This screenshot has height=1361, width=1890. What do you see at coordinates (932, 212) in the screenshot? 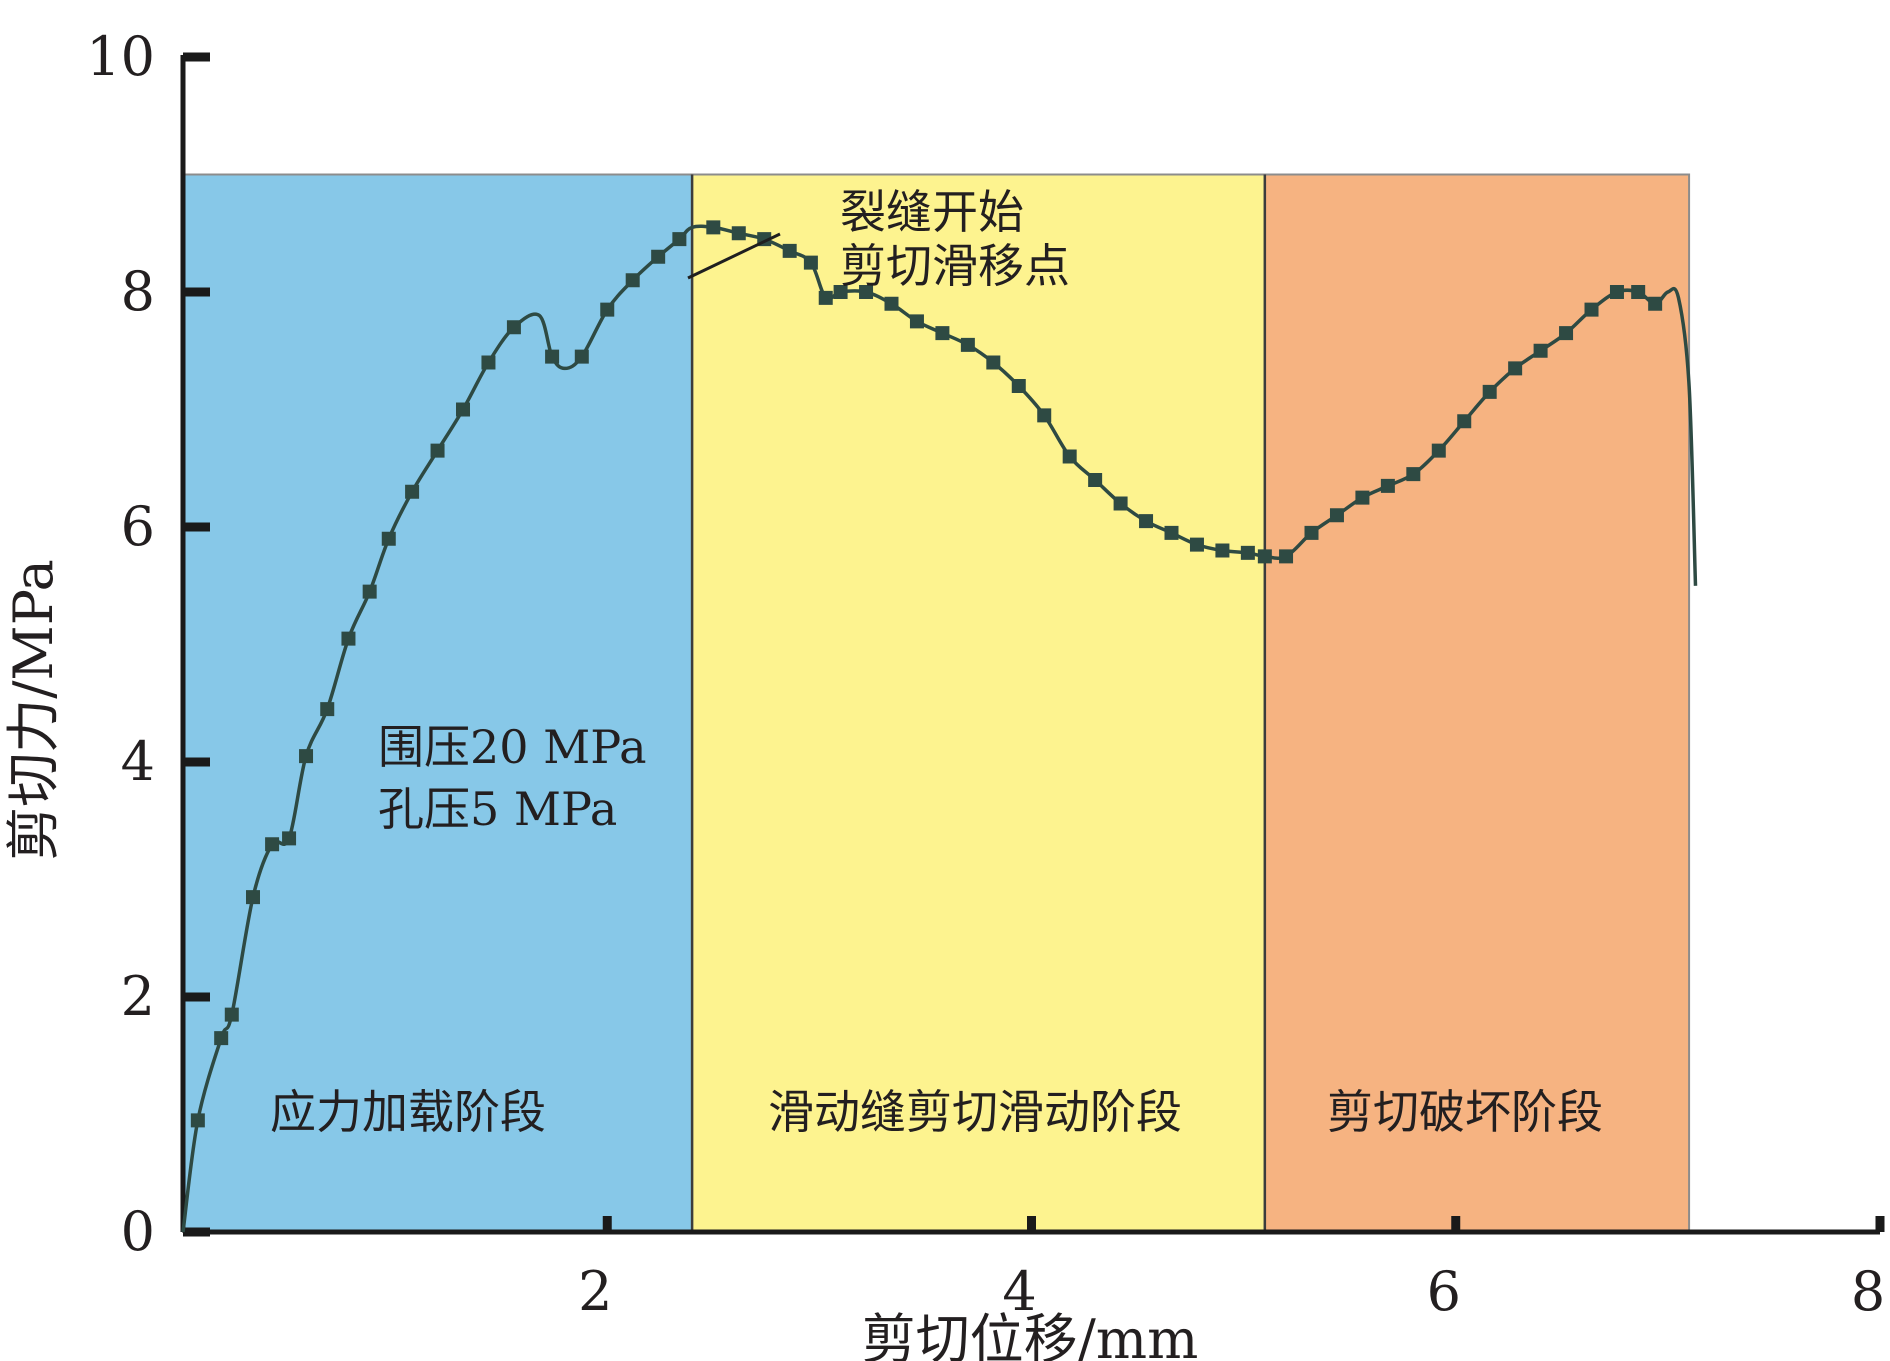
I see `crack-start-label: 裂缝开始` at bounding box center [932, 212].